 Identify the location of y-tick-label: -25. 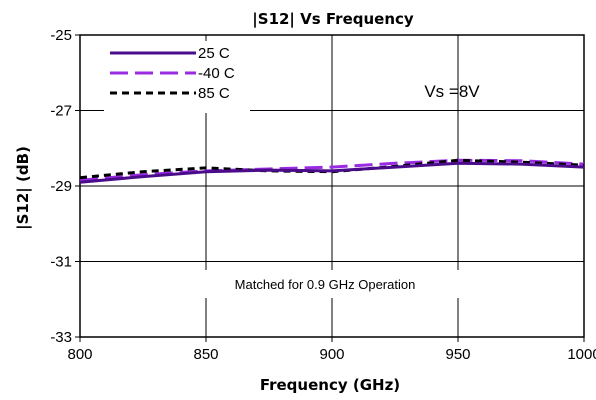
(61, 35).